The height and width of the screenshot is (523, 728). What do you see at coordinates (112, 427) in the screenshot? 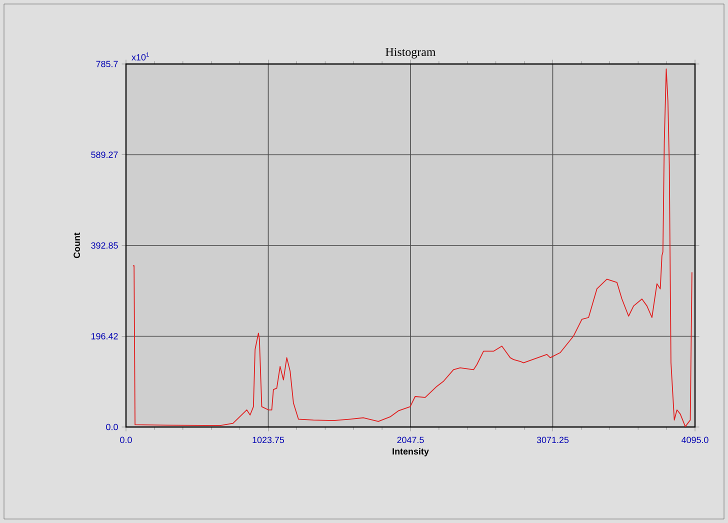
I see `y-tick-label: 0.0` at bounding box center [112, 427].